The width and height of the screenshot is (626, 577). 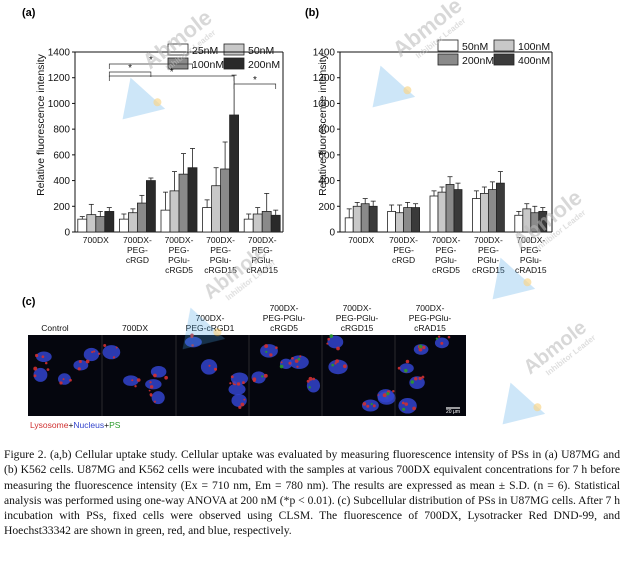 I want to click on chart-a-category-line: cRGD15, so click(x=220, y=270).